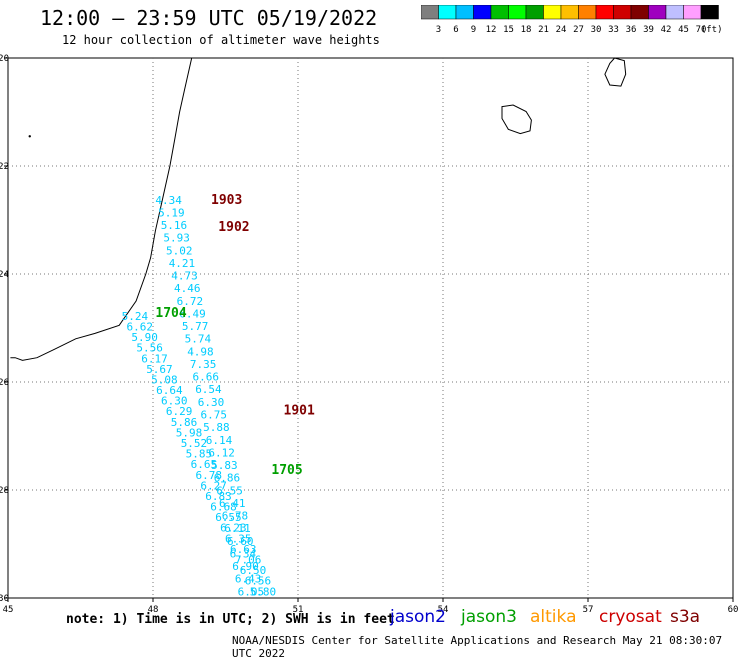  Describe the element at coordinates (187, 288) in the screenshot. I see `wave-height-value: 4.46` at that location.